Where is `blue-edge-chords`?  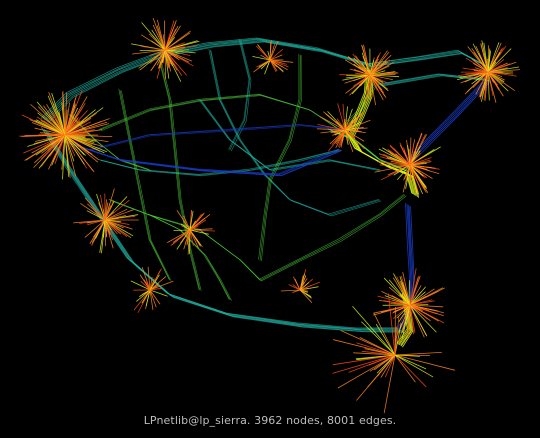
blue-edge-chords is located at coordinates (204, 150).